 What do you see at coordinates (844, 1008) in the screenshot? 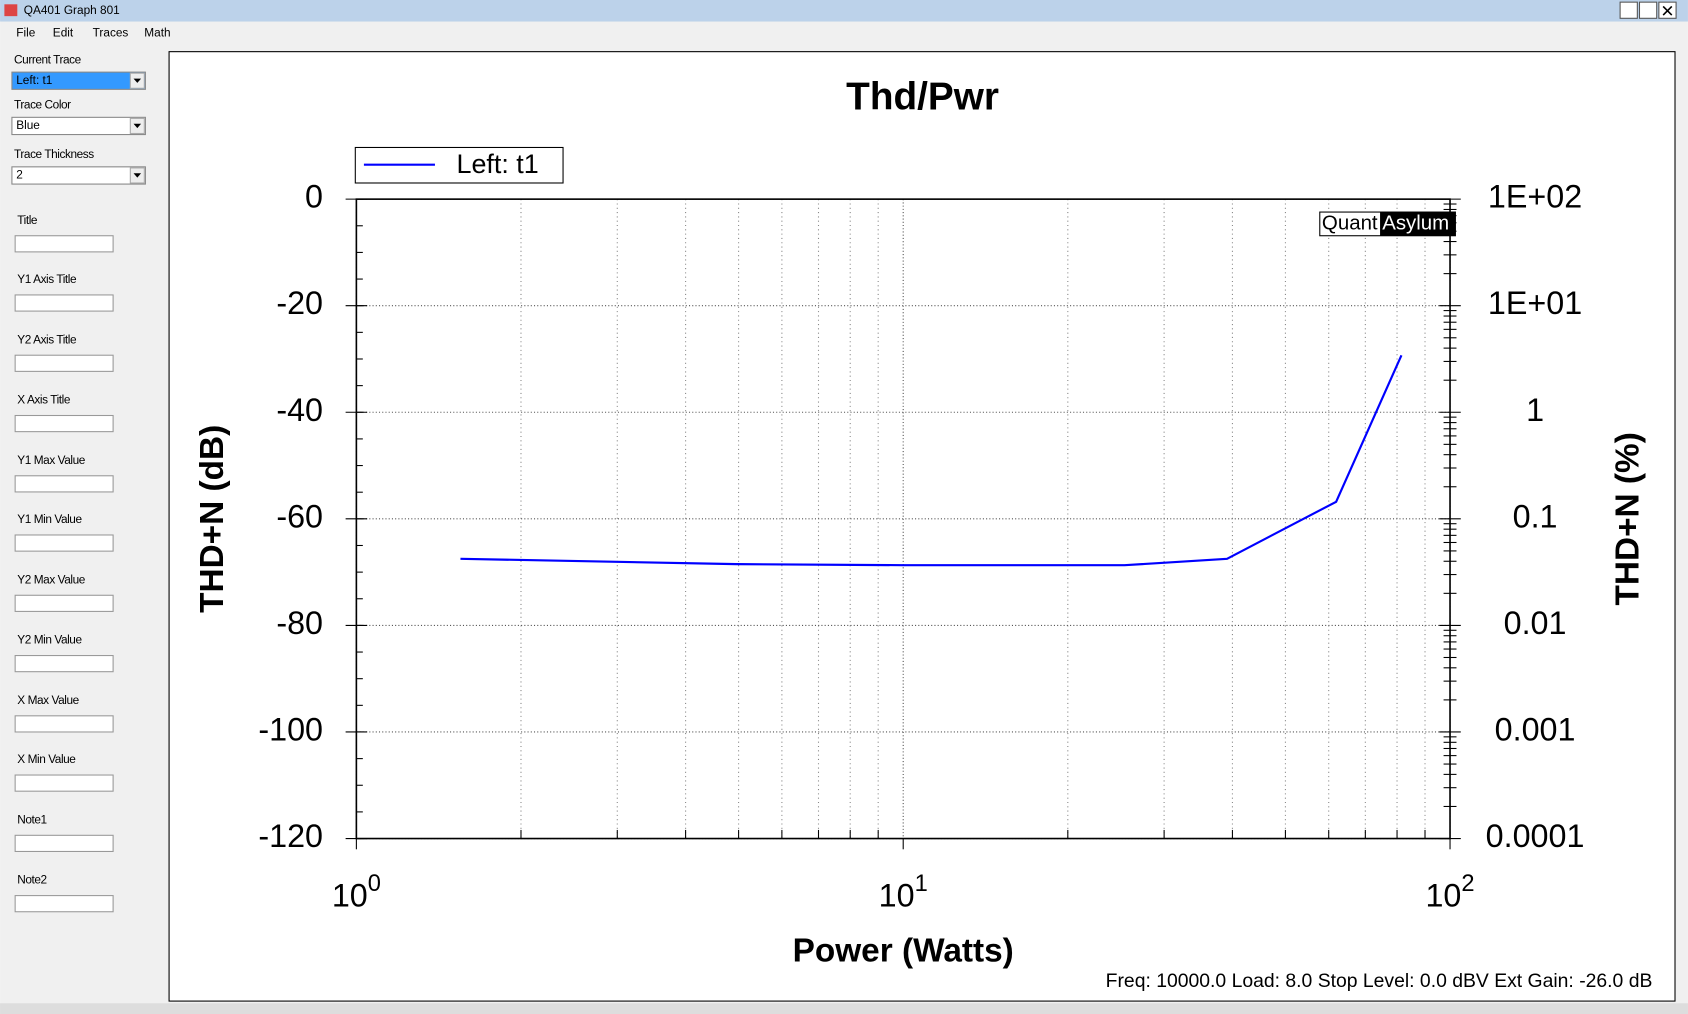
I see `taskbar` at bounding box center [844, 1008].